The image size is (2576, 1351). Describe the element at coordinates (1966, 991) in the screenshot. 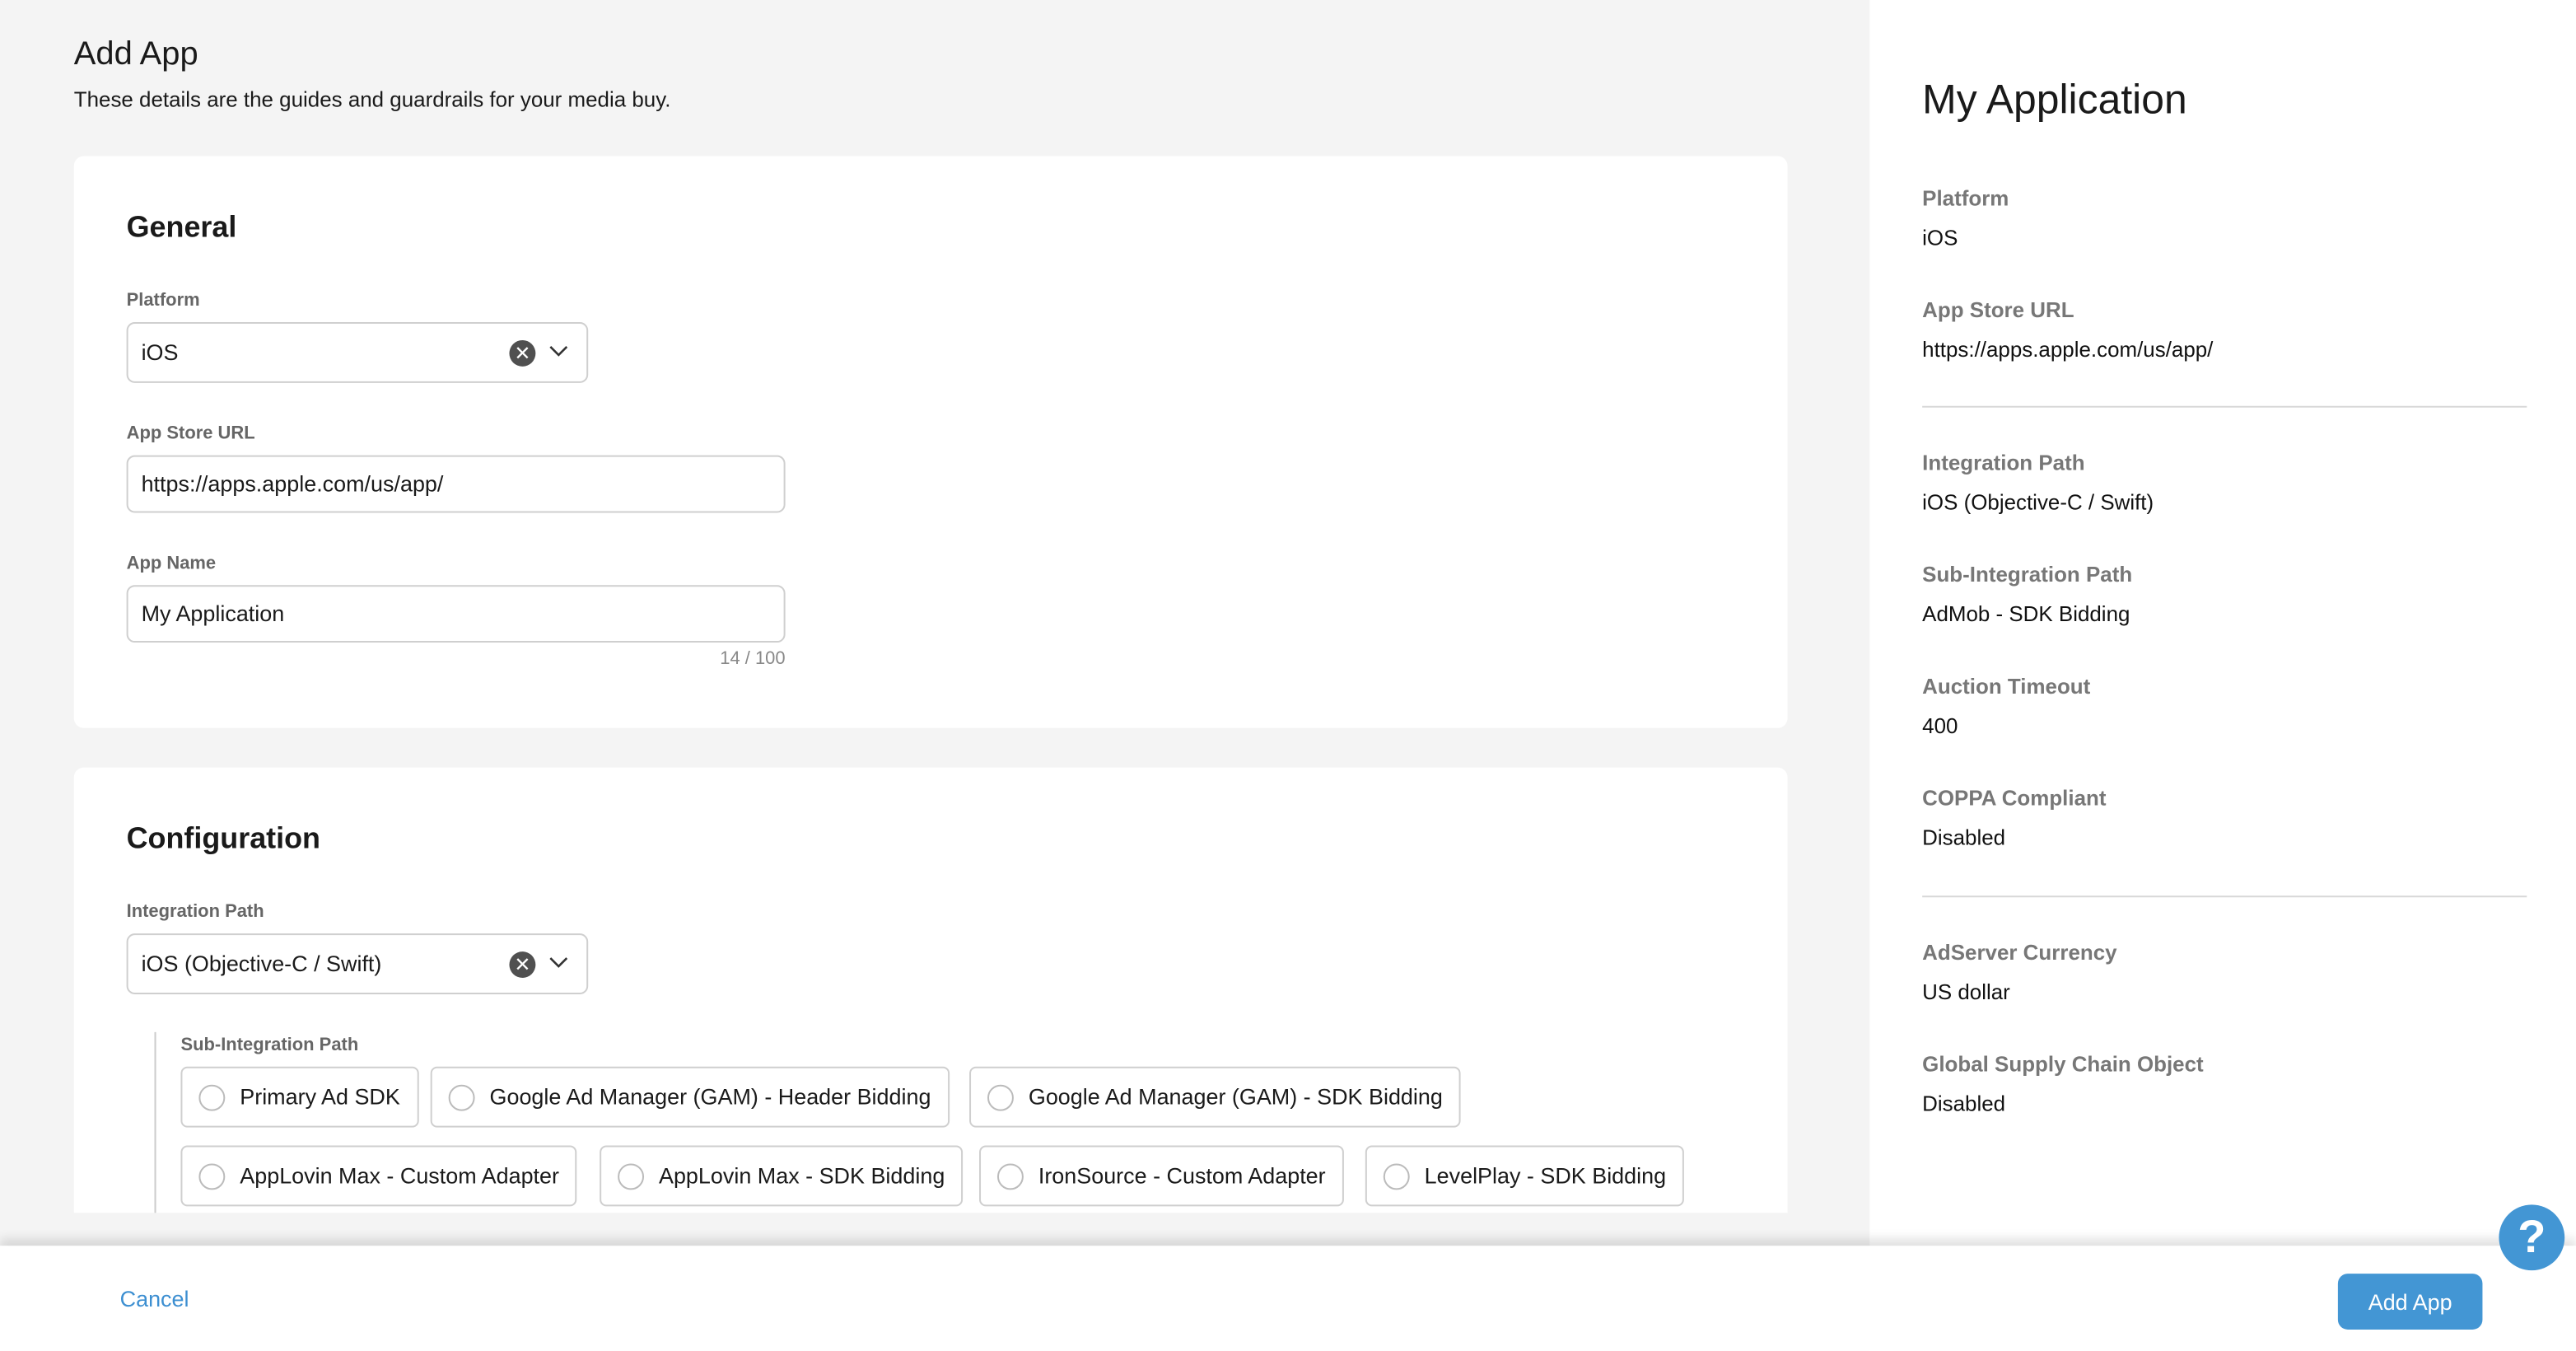

I see `summary-value: US dollar` at that location.